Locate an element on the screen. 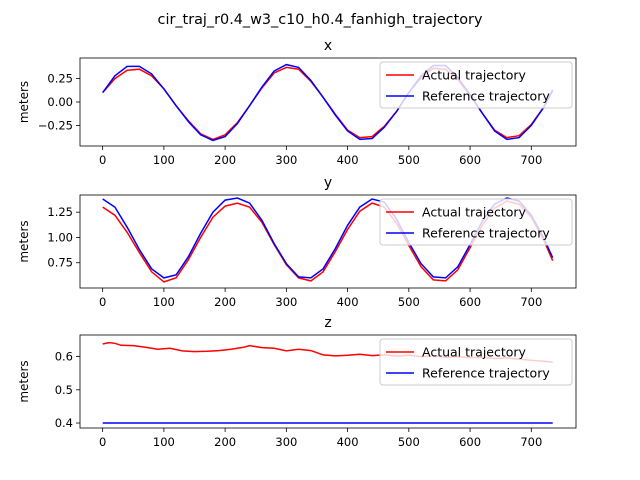 Image resolution: width=640 pixels, height=480 pixels. y-tick-label: 0.6 is located at coordinates (64, 357).